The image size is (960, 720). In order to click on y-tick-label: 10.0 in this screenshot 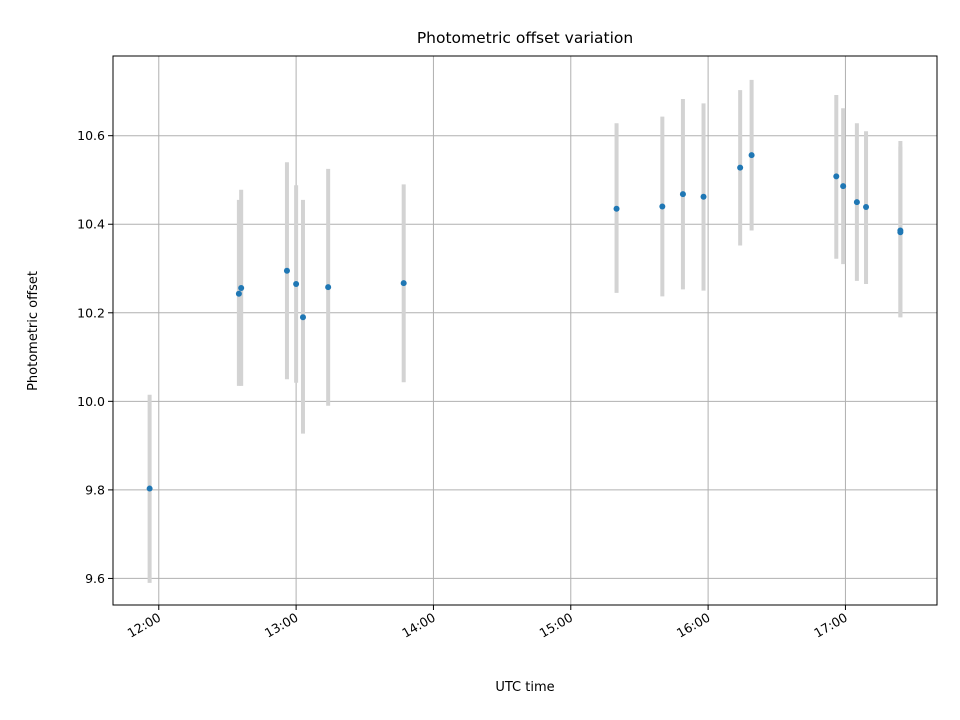, I will do `click(91, 401)`.